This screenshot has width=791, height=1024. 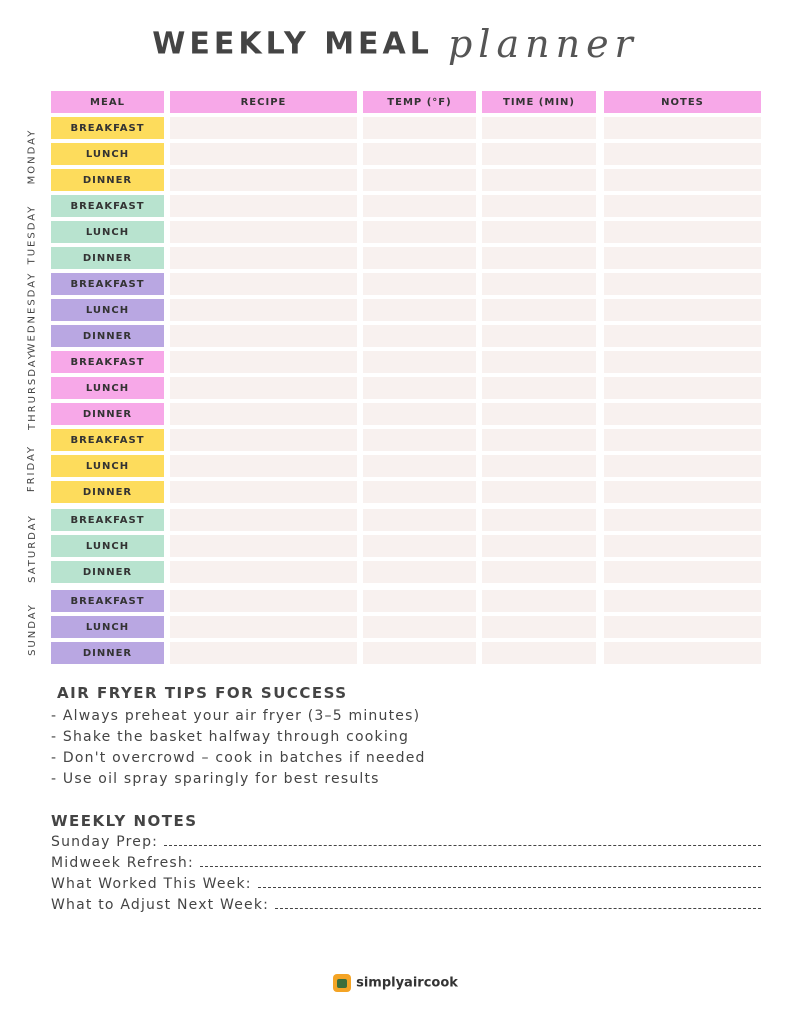 What do you see at coordinates (105, 842) in the screenshot?
I see `note-label: Sunday Prep:` at bounding box center [105, 842].